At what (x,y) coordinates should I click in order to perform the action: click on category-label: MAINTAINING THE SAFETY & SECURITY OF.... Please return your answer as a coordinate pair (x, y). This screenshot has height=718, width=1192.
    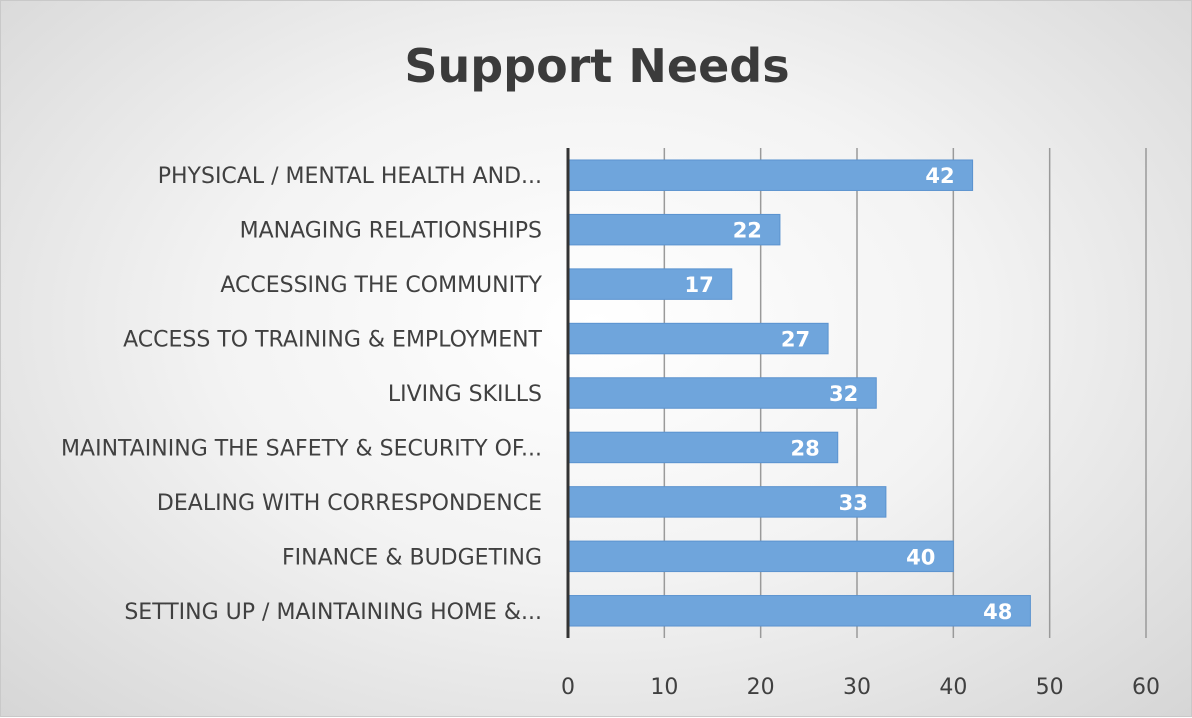
    Looking at the image, I should click on (301, 448).